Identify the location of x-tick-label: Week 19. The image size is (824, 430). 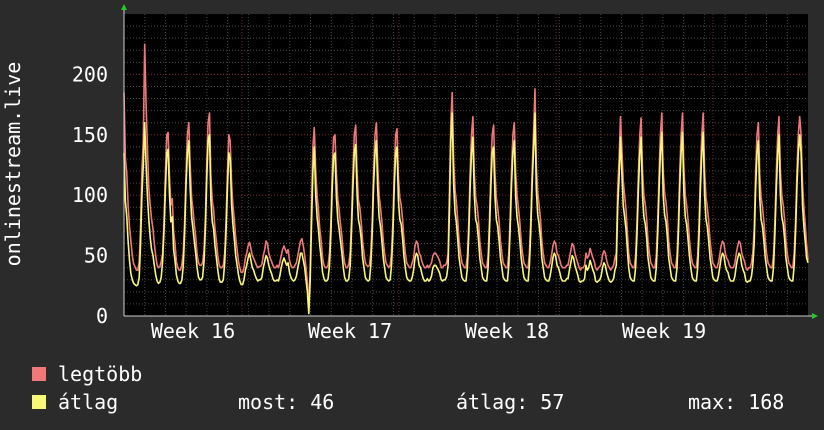
(664, 331).